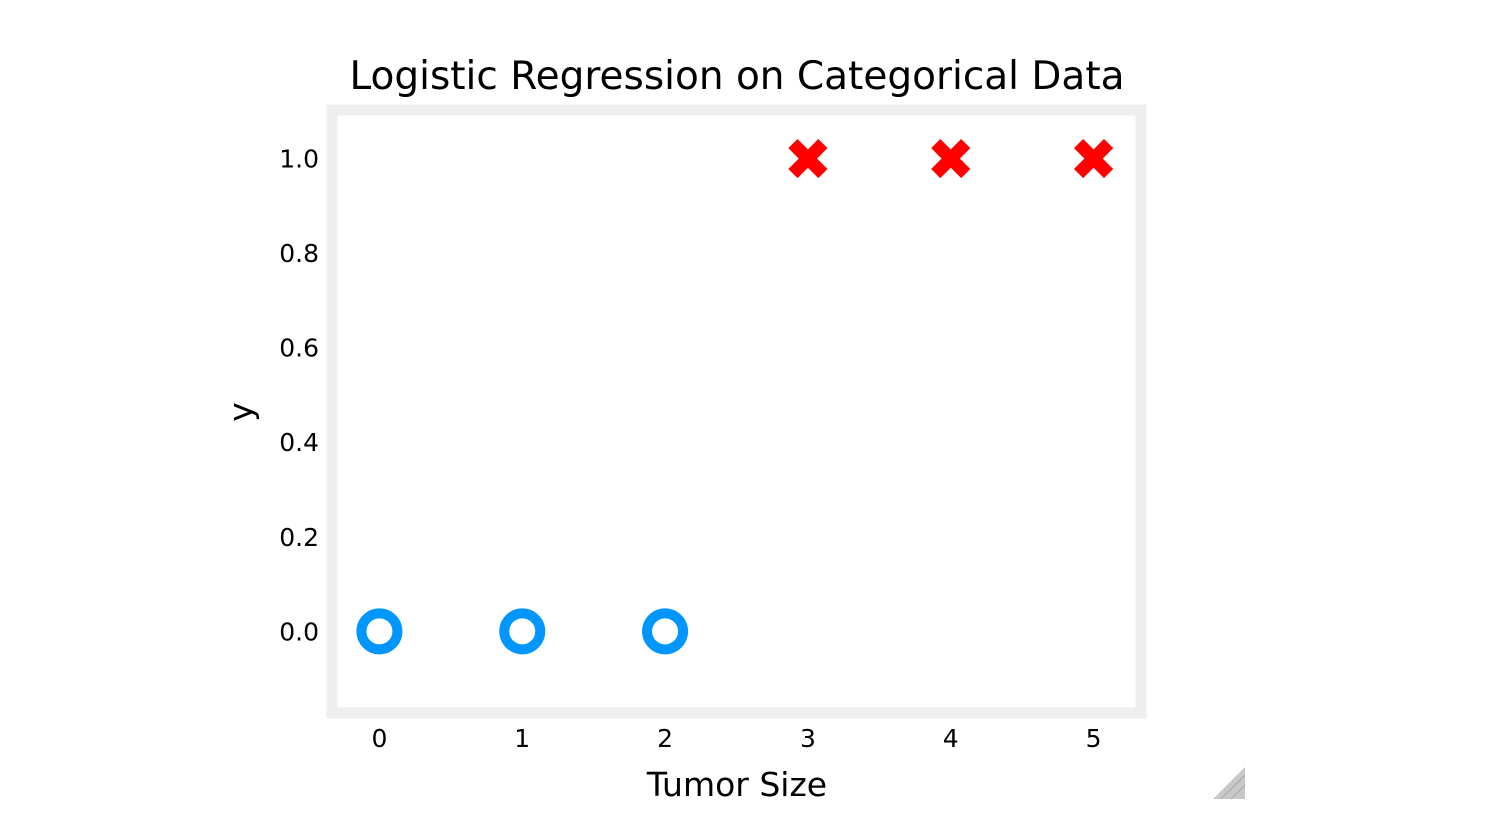 The image size is (1489, 839). I want to click on x-tick-label: 0, so click(379, 738).